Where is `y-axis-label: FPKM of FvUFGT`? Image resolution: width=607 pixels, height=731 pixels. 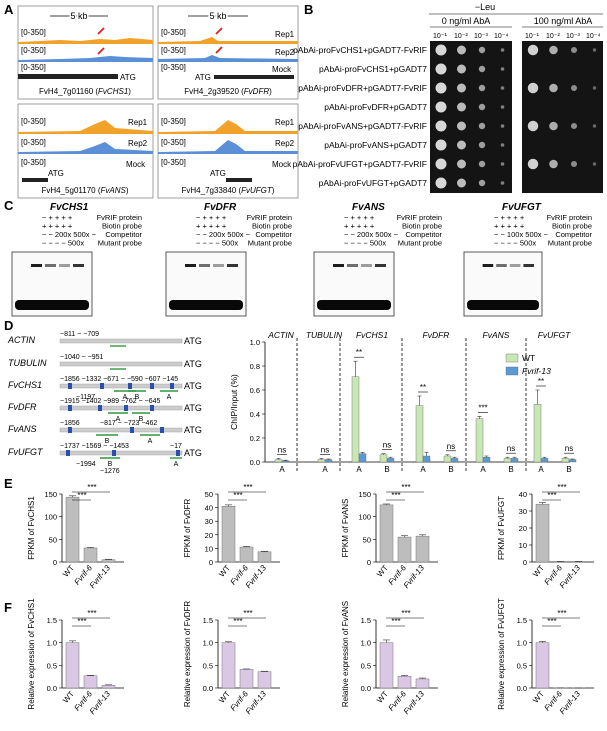
y-axis-label: FPKM of FvUFGT is located at coordinates (501, 528).